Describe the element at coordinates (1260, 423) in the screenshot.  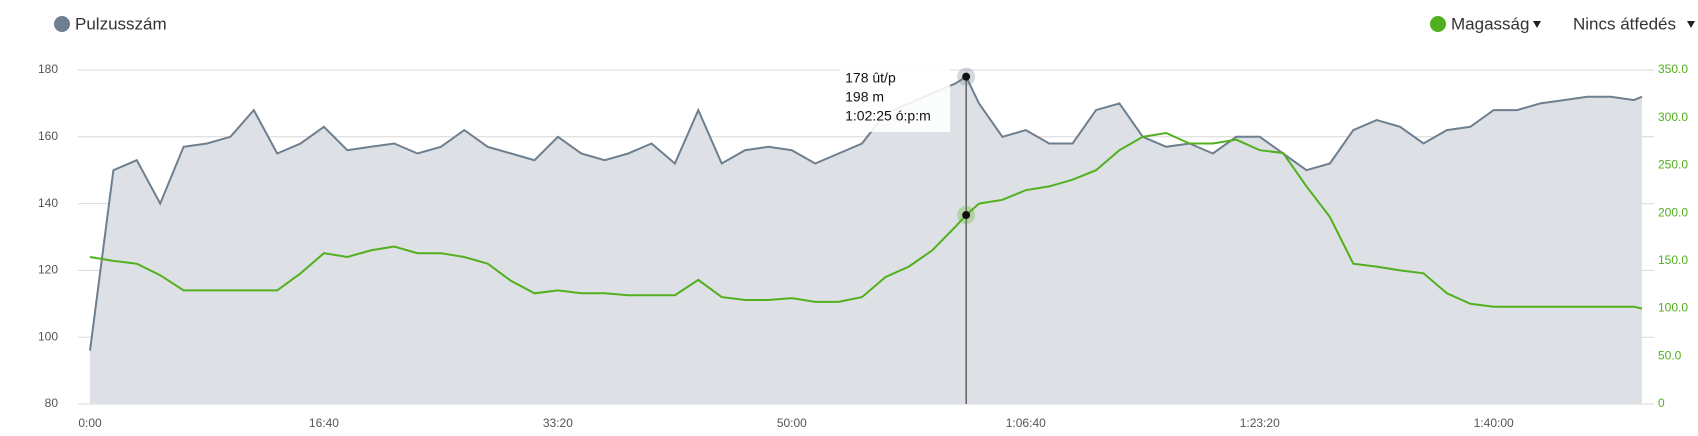
I see `x-tick-label: 1:23:20` at that location.